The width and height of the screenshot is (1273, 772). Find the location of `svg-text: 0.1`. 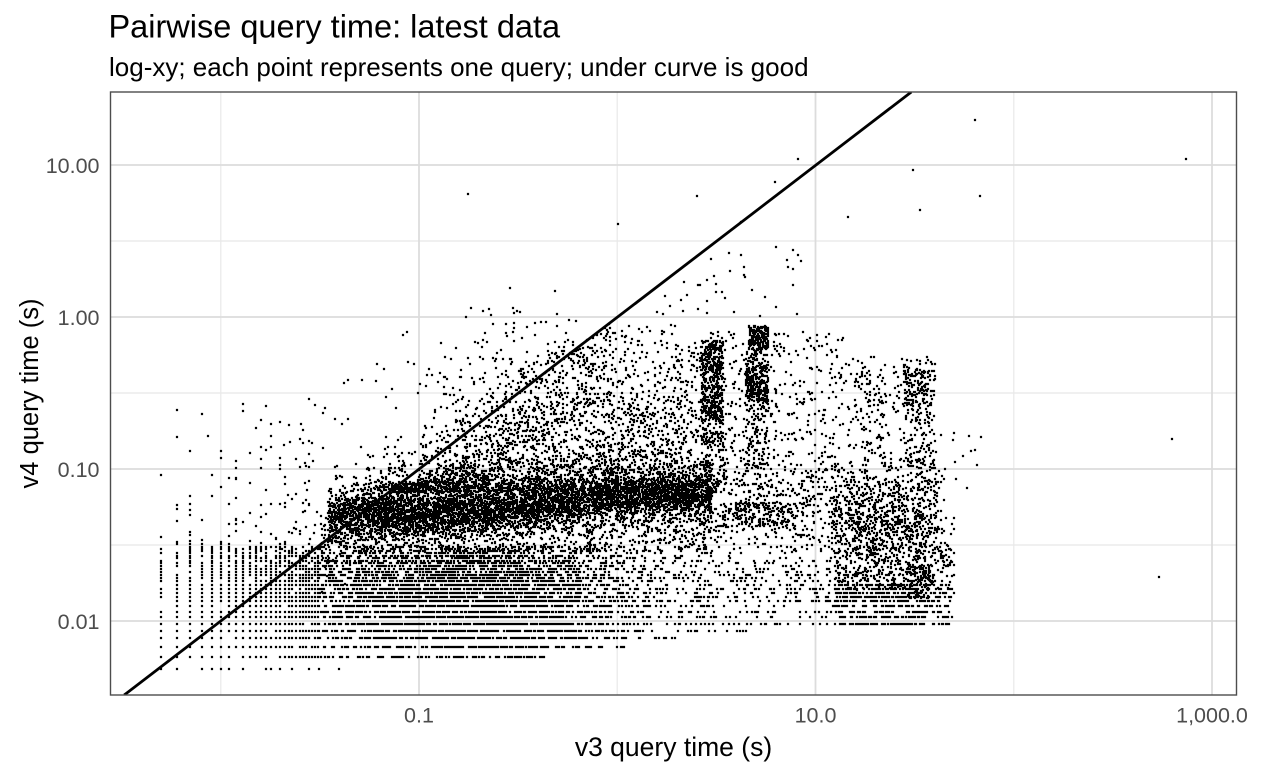

svg-text: 0.1 is located at coordinates (419, 716).